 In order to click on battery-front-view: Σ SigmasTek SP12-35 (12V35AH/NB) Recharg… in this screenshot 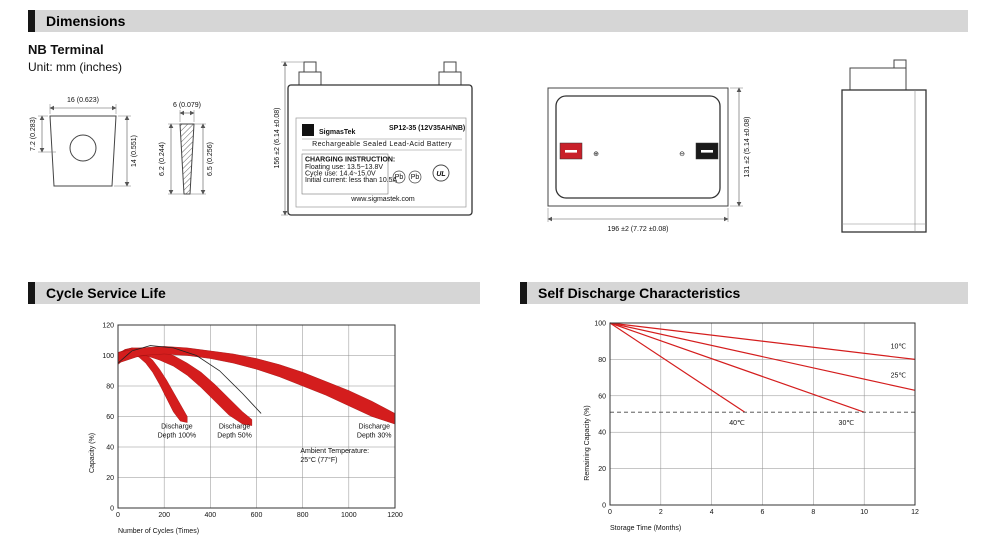, I will do `click(373, 138)`.